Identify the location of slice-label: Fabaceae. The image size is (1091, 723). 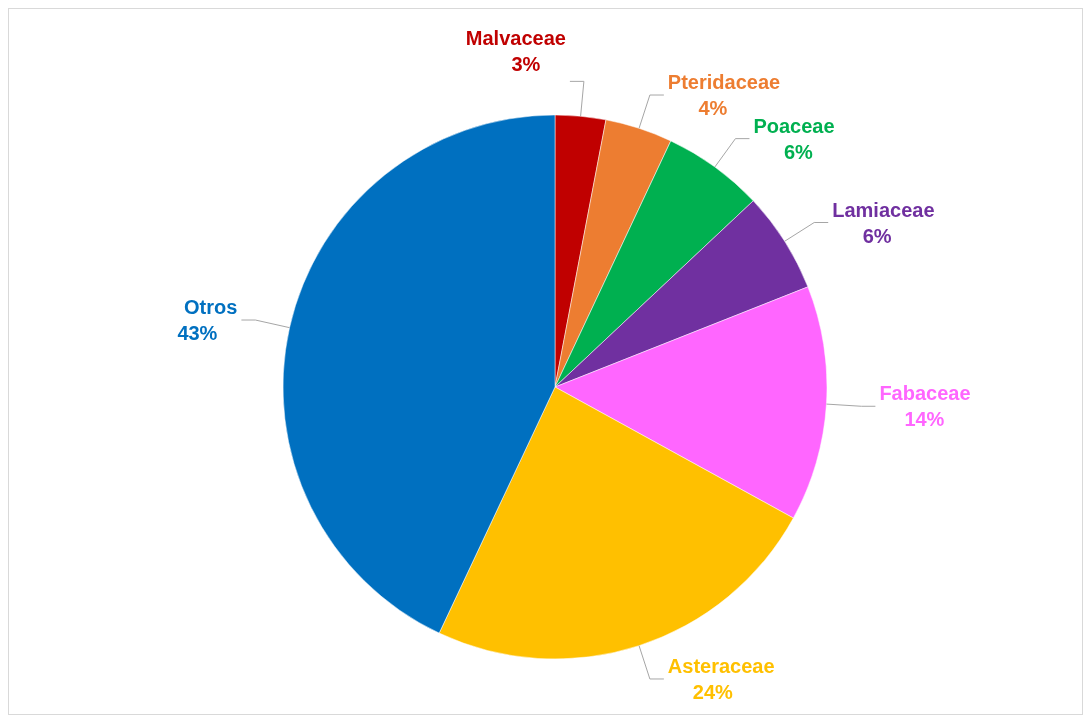
(925, 393).